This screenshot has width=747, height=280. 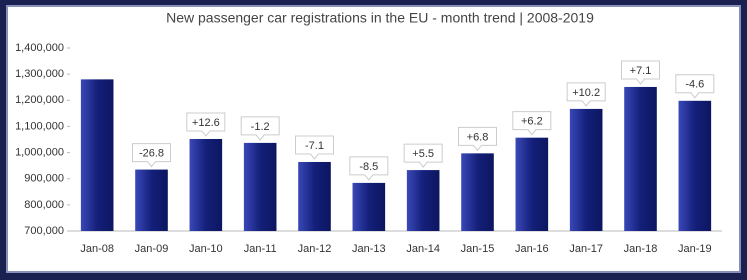 I want to click on x-tick-label: Jan-15, so click(x=478, y=249).